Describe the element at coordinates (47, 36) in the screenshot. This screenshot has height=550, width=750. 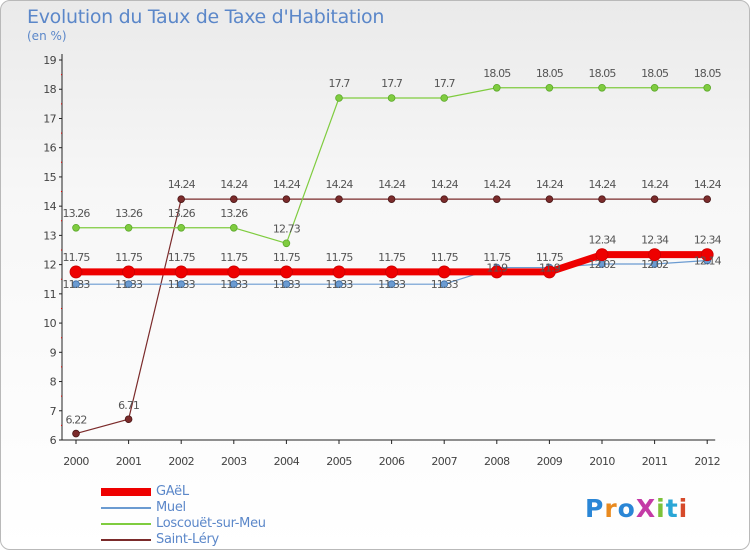
I see `chart-subtitle: (en %)` at that location.